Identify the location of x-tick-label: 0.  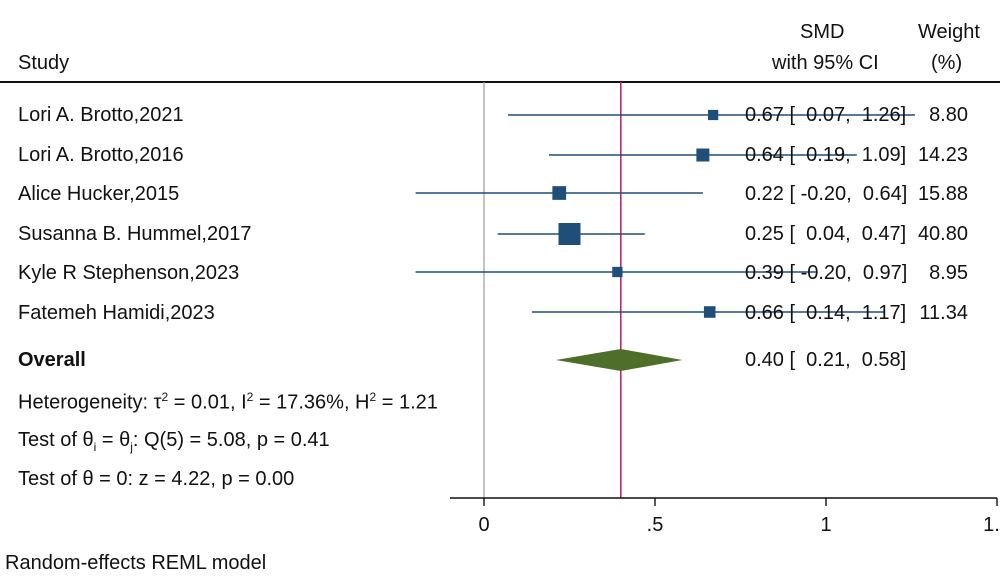
(483, 525).